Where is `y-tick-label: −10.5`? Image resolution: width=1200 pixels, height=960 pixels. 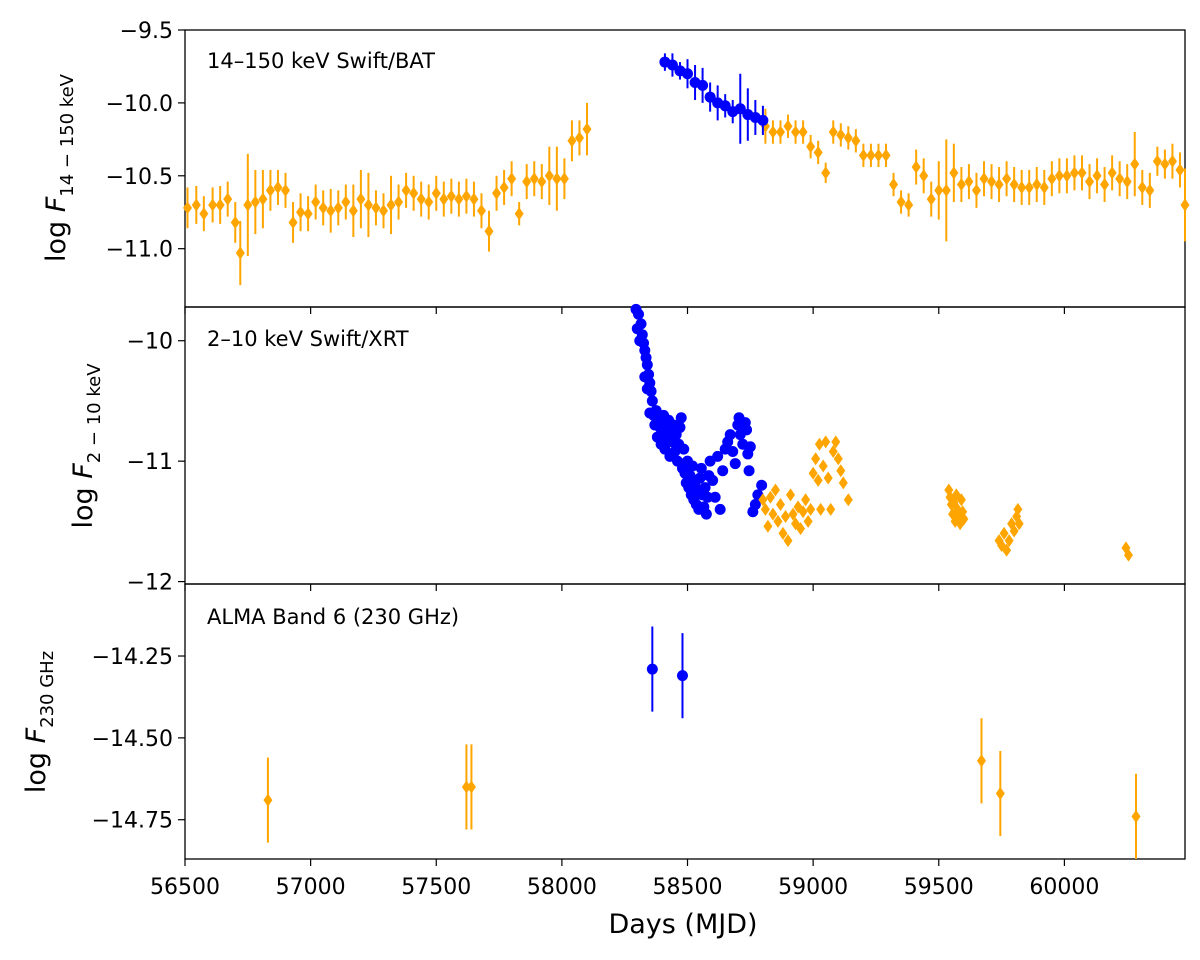
y-tick-label: −10.5 is located at coordinates (139, 177).